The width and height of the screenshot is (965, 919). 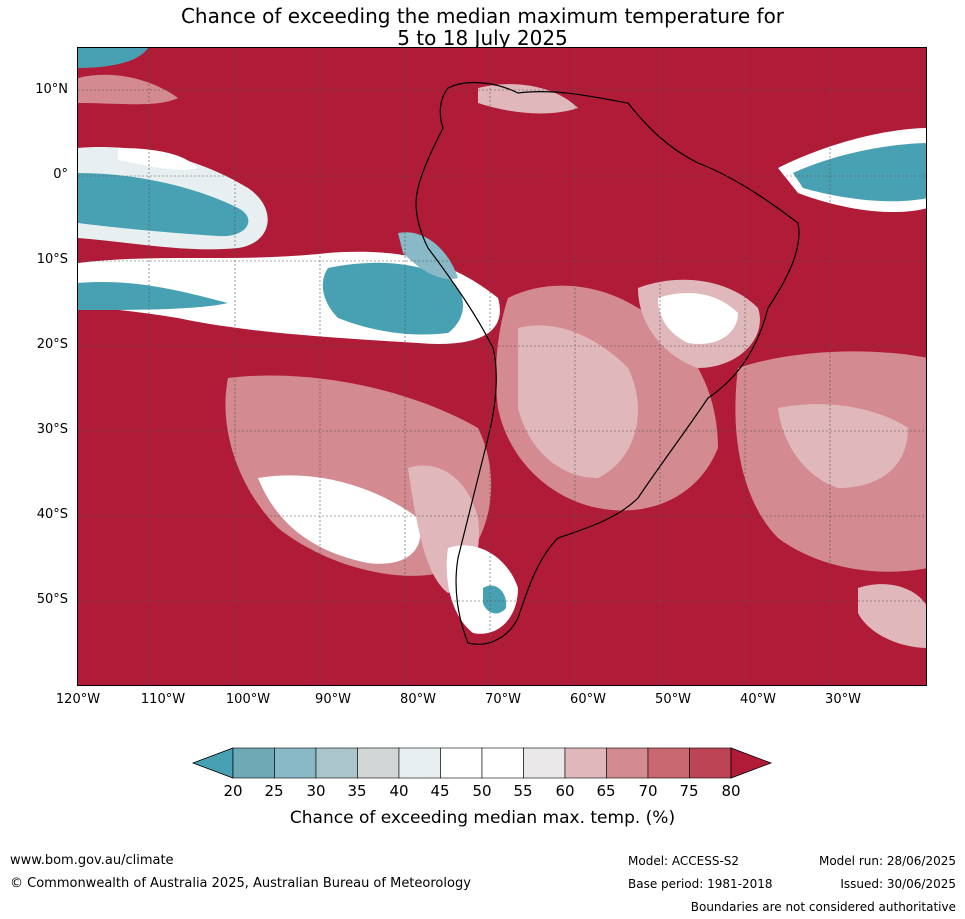 What do you see at coordinates (648, 791) in the screenshot?
I see `colorbar-tick-70: 70` at bounding box center [648, 791].